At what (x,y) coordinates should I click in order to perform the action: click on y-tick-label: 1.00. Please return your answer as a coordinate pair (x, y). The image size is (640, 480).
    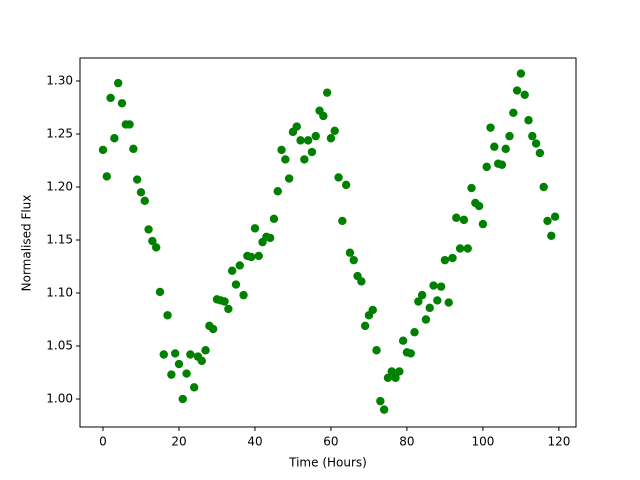
    Looking at the image, I should click on (59, 399).